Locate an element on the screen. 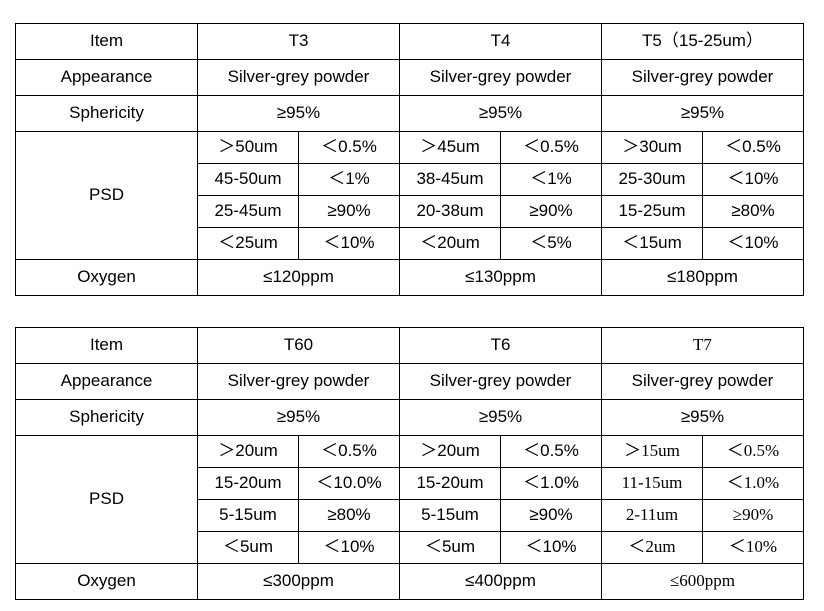 This screenshot has height=611, width=824. psd-row: 25-45um ≥90% 20-38um ≥90% 15-25um ≥80% is located at coordinates (410, 211).